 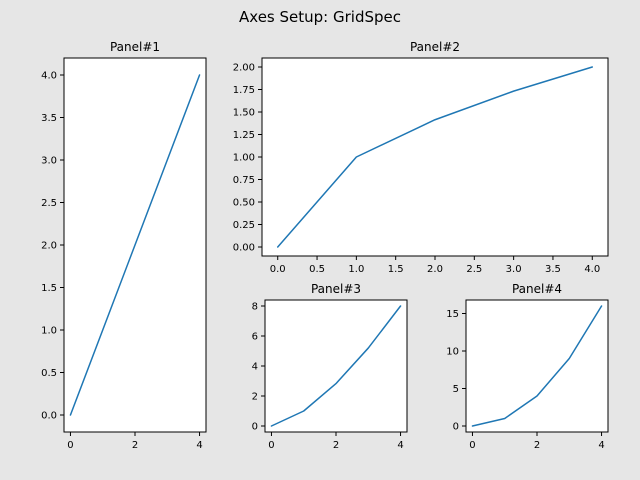 I want to click on panel-3-ytick-label: 6, so click(x=255, y=337).